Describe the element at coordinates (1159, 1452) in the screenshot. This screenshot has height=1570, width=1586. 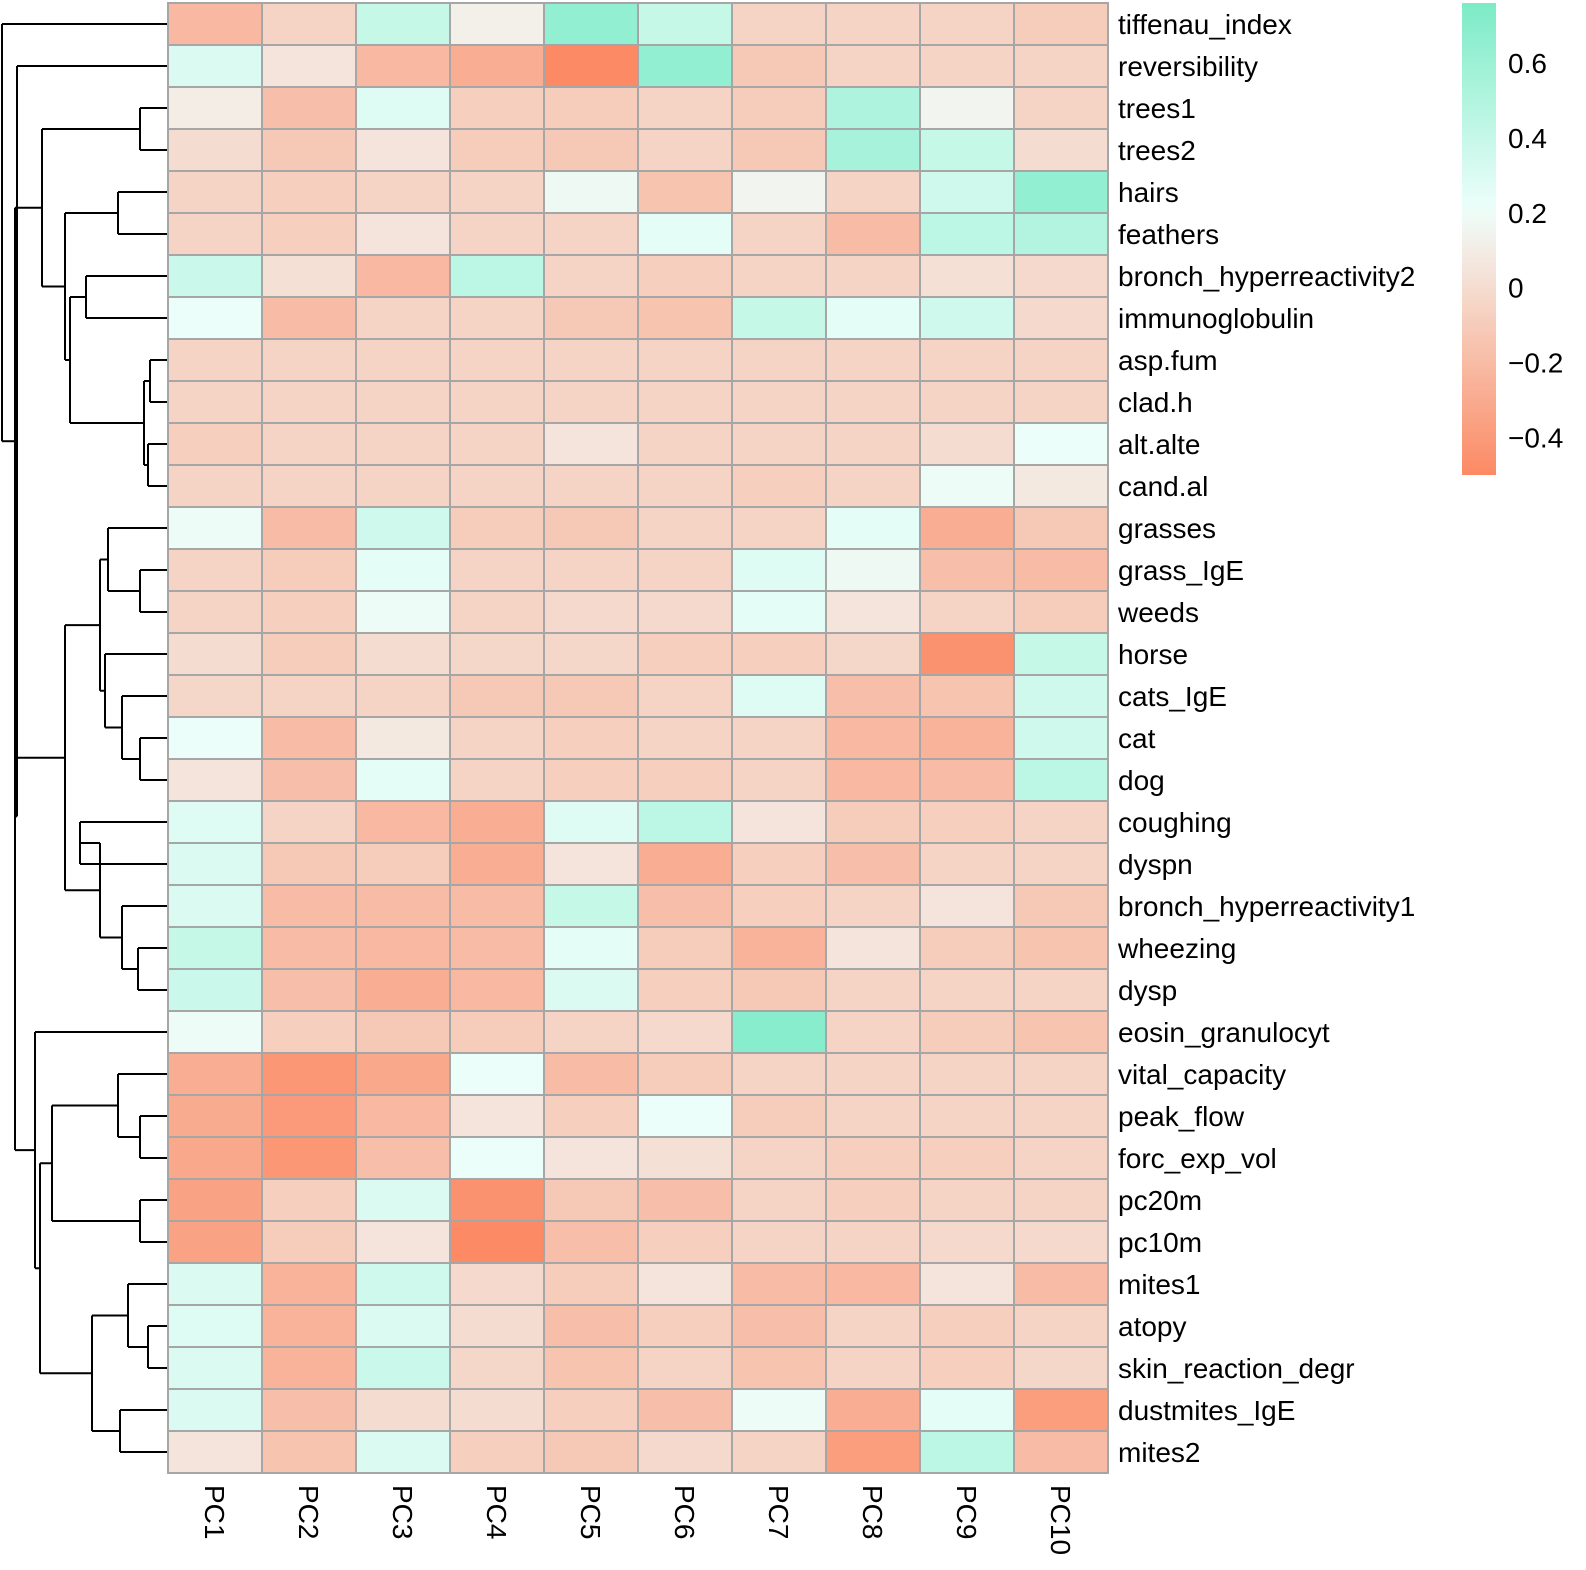
I see `row-label: mites2` at that location.